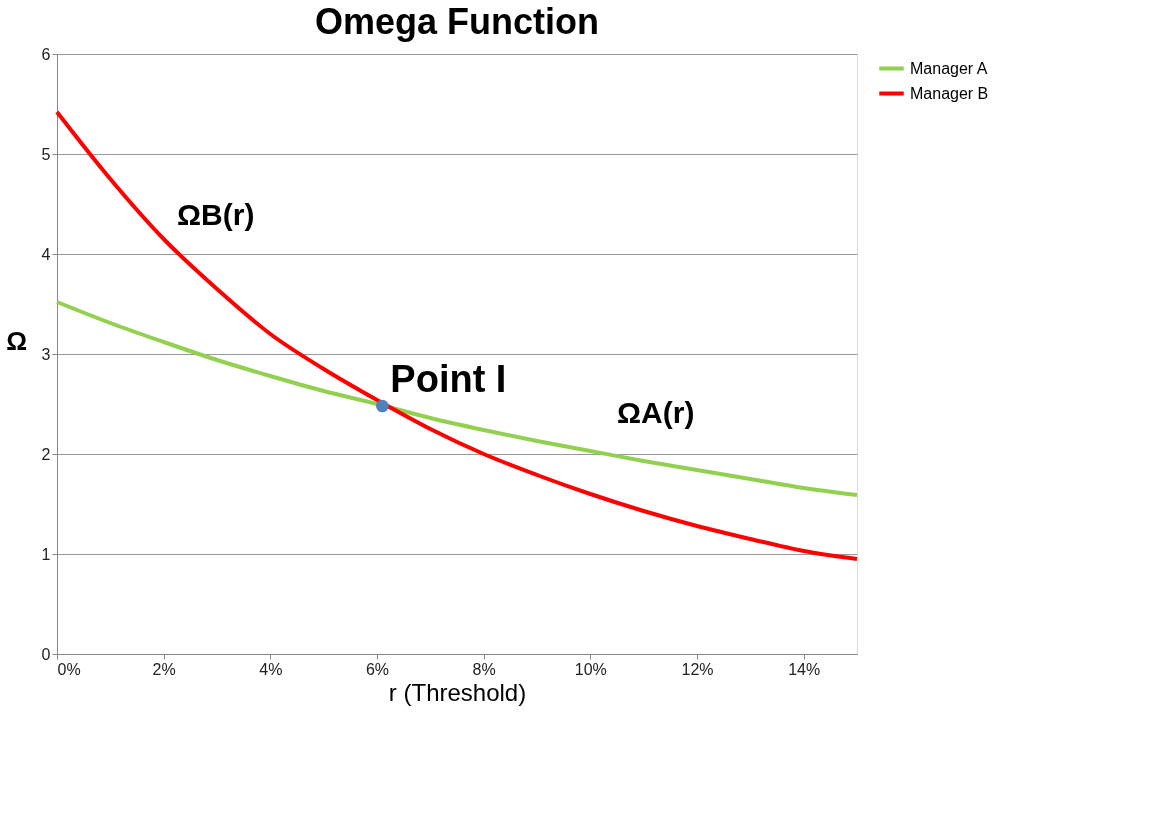  What do you see at coordinates (69, 669) in the screenshot?
I see `x-tick-label: 0%` at bounding box center [69, 669].